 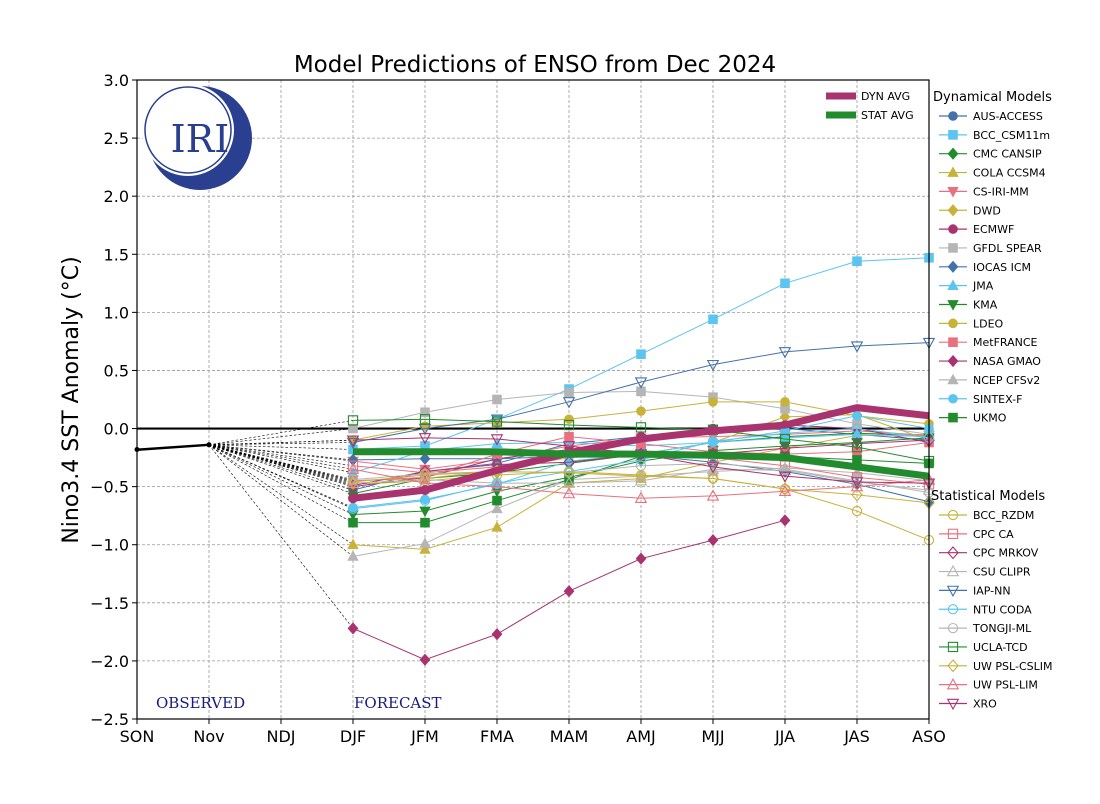 I want to click on legend-item-gfdl-spear: GFDL SPEAR, so click(x=990, y=248).